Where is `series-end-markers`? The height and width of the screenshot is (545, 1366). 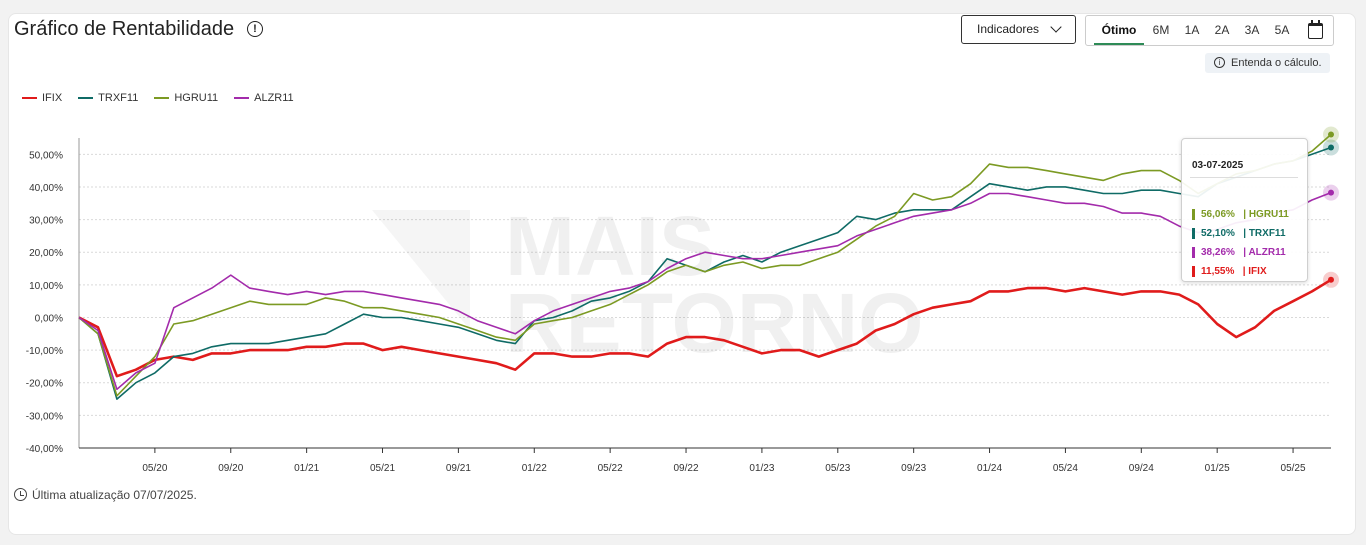
series-end-markers is located at coordinates (1331, 207).